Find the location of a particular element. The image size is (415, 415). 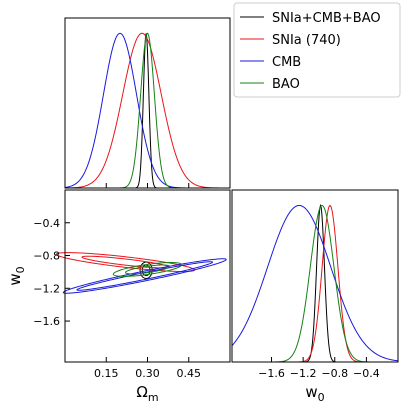

omega-m-pdf-snia_cmb_bao is located at coordinates (147, 111).